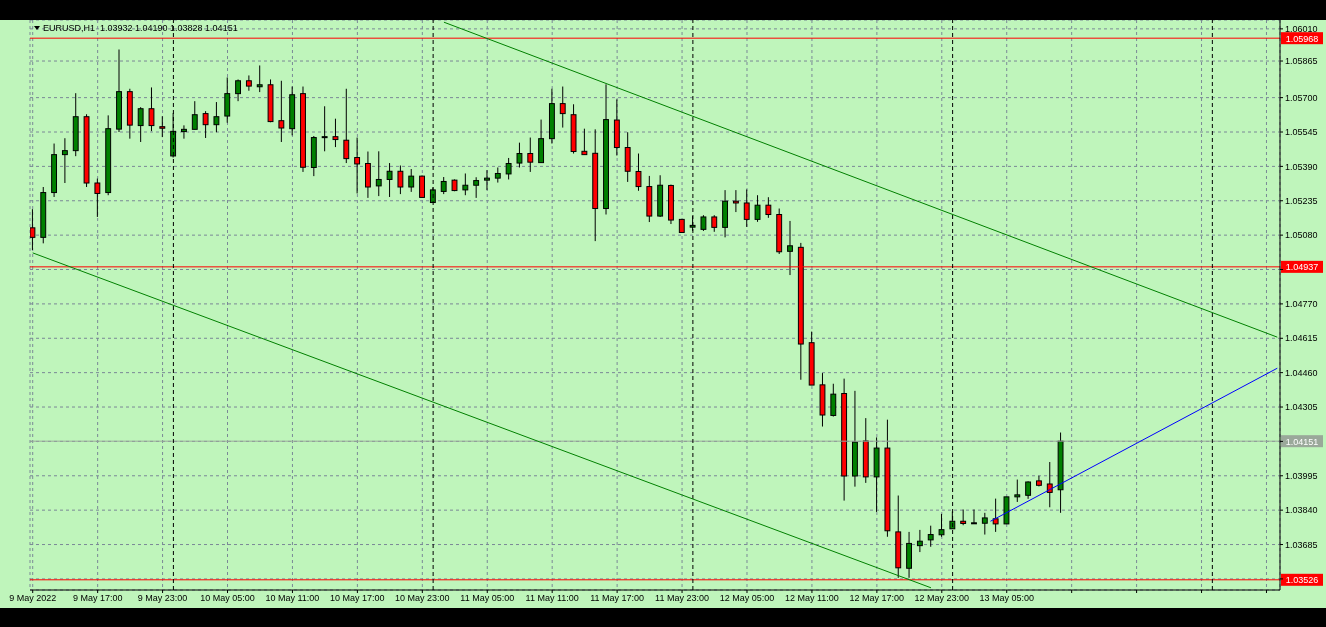  I want to click on y-tick-label: 1.05700, so click(1301, 97).